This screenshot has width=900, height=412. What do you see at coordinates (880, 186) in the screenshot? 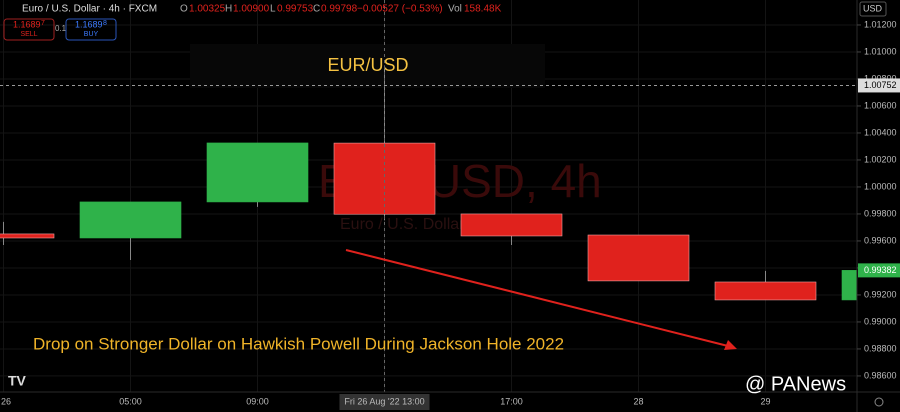
I see `y-tick-label: 1.00000` at bounding box center [880, 186].